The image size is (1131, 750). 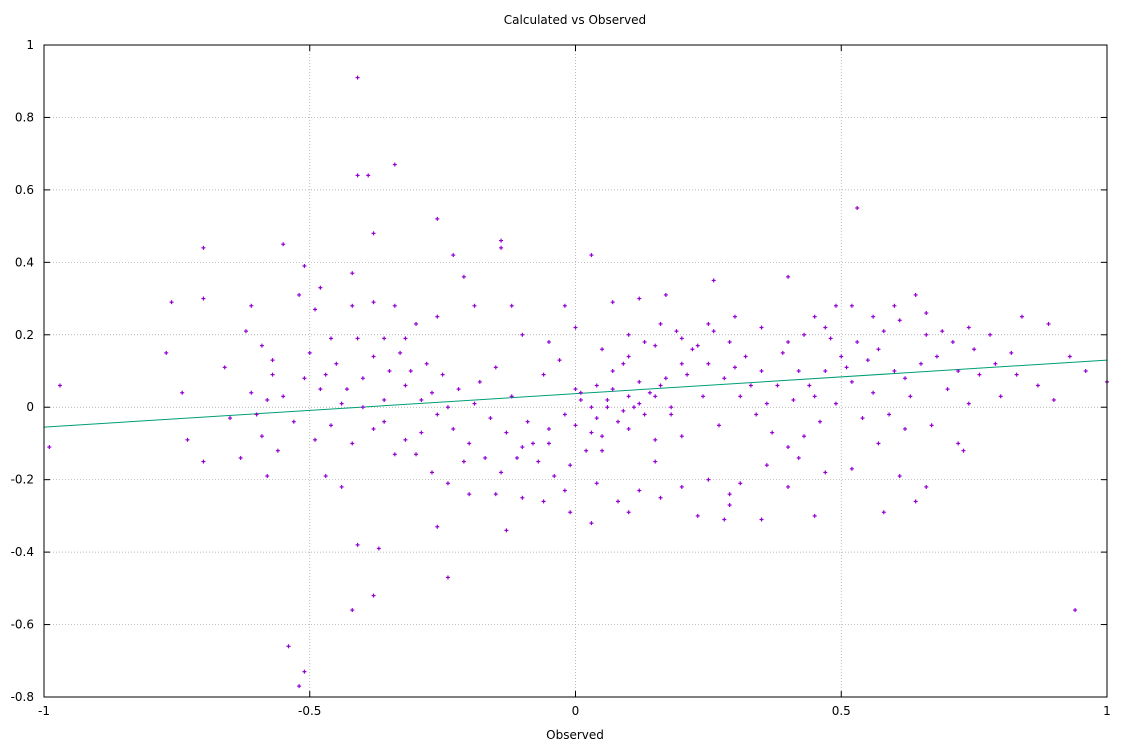 I want to click on y-tick-label: -0.8, so click(x=22, y=697).